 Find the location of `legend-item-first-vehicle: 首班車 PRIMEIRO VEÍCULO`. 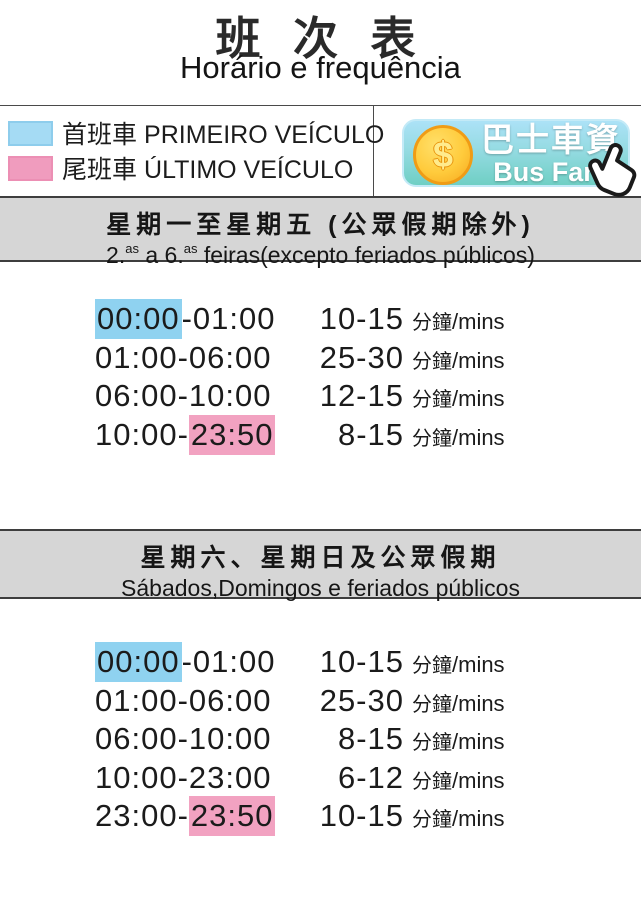

legend-item-first-vehicle: 首班車 PRIMEIRO VEÍCULO is located at coordinates (196, 133).